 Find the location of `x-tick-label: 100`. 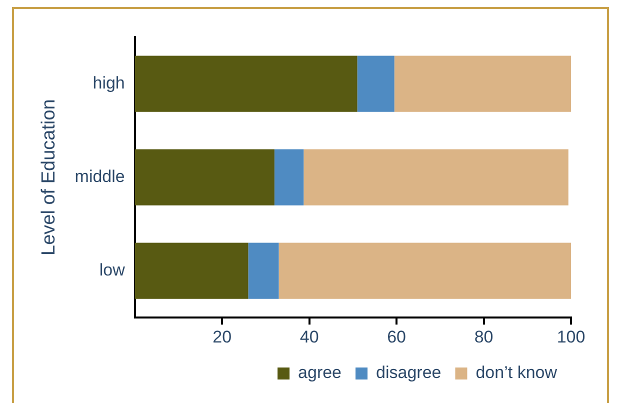

x-tick-label: 100 is located at coordinates (571, 336).